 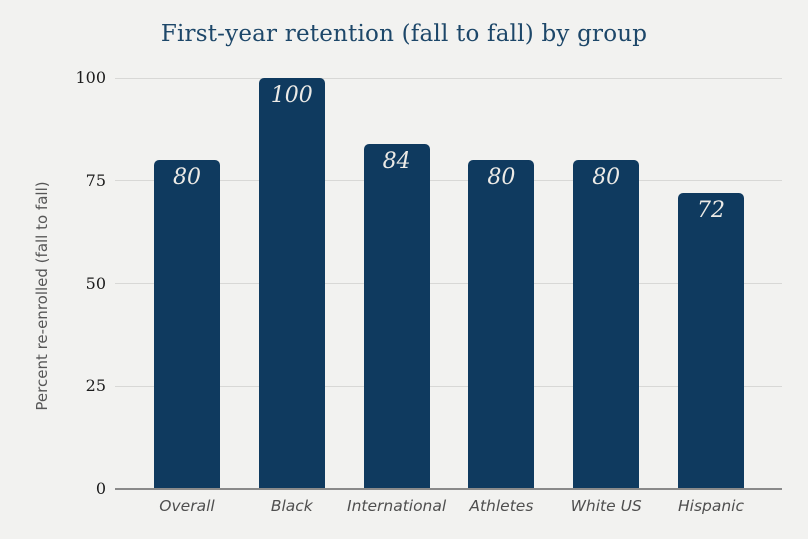 I want to click on bar-value-label: 100, so click(x=291, y=95).